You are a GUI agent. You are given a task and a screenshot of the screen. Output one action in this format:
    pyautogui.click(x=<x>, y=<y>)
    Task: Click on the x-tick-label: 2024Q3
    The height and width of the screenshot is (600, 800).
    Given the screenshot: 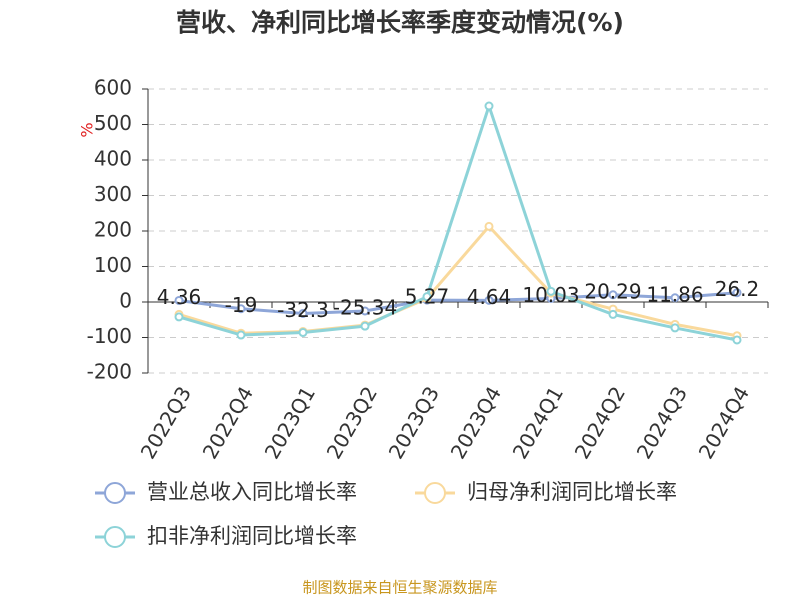 What is the action you would take?
    pyautogui.click(x=662, y=422)
    